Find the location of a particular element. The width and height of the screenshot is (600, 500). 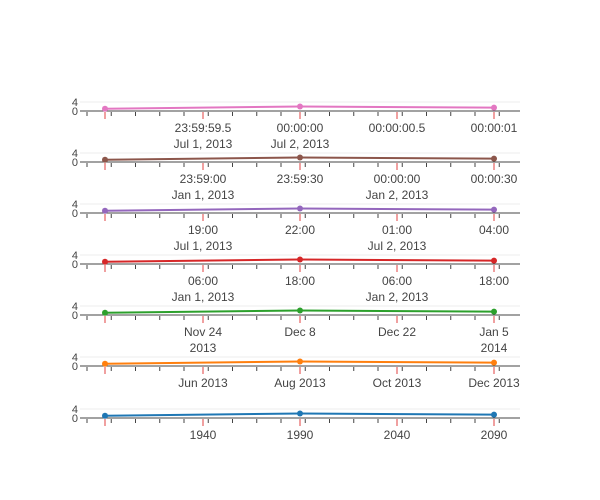

panel-7: 04 1940 1990 2040 2090 is located at coordinates (296, 423).